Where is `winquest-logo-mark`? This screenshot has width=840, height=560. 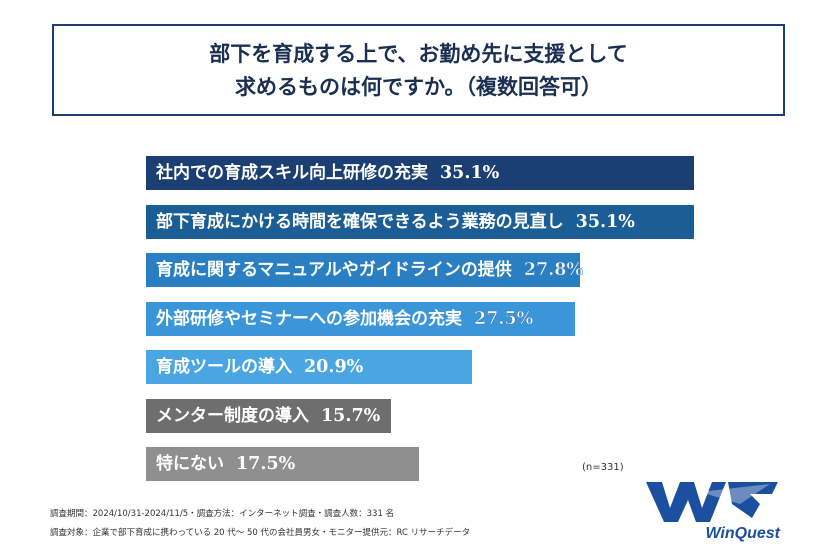 winquest-logo-mark is located at coordinates (712, 502).